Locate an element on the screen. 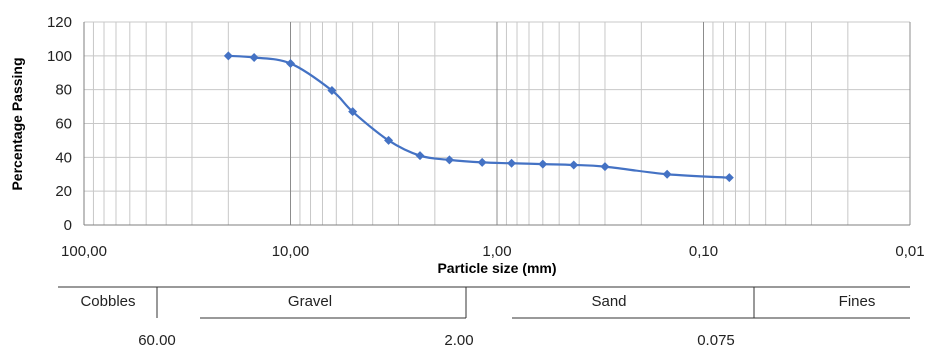 The image size is (935, 352). boundary-label-cobbles-gravel: 60.00 is located at coordinates (157, 340).